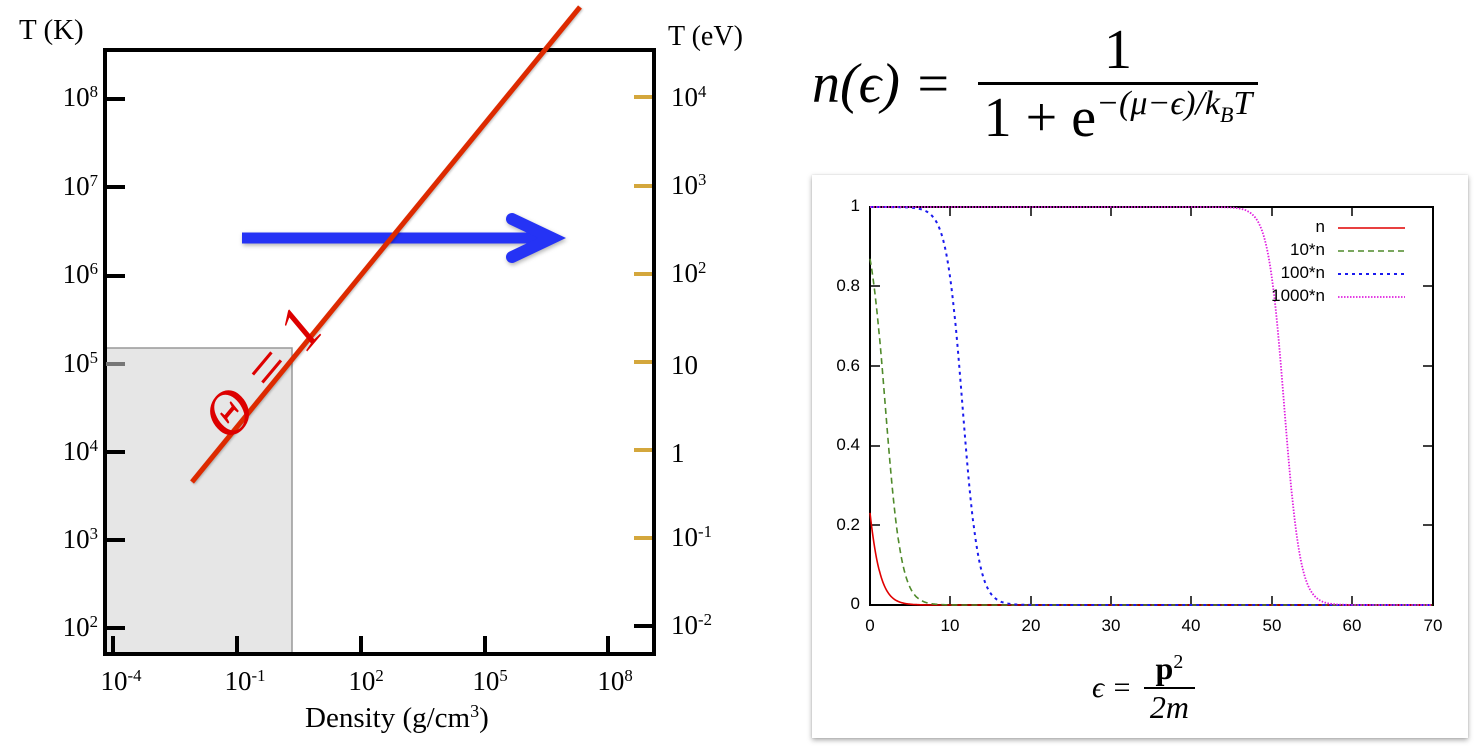 The image size is (1476, 752). I want to click on tick-label: 50, so click(1272, 625).